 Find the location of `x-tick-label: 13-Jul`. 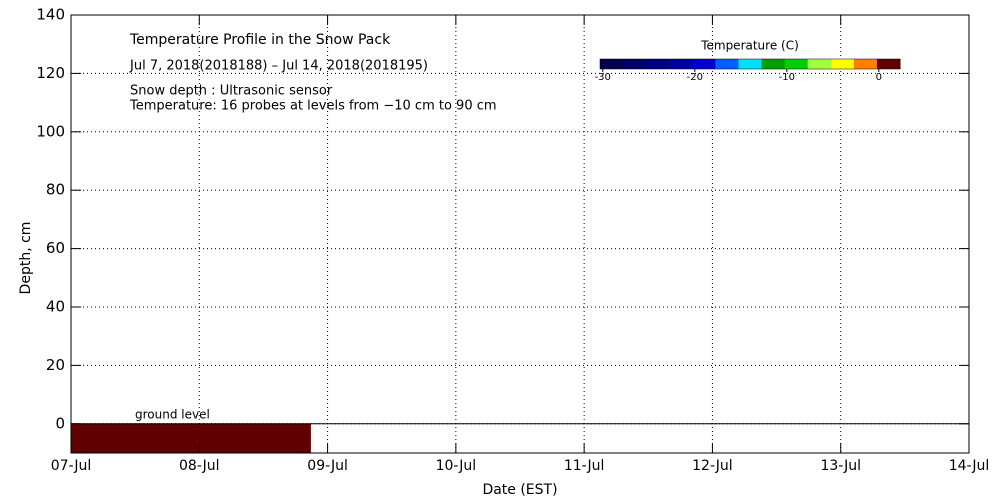

x-tick-label: 13-Jul is located at coordinates (840, 466).